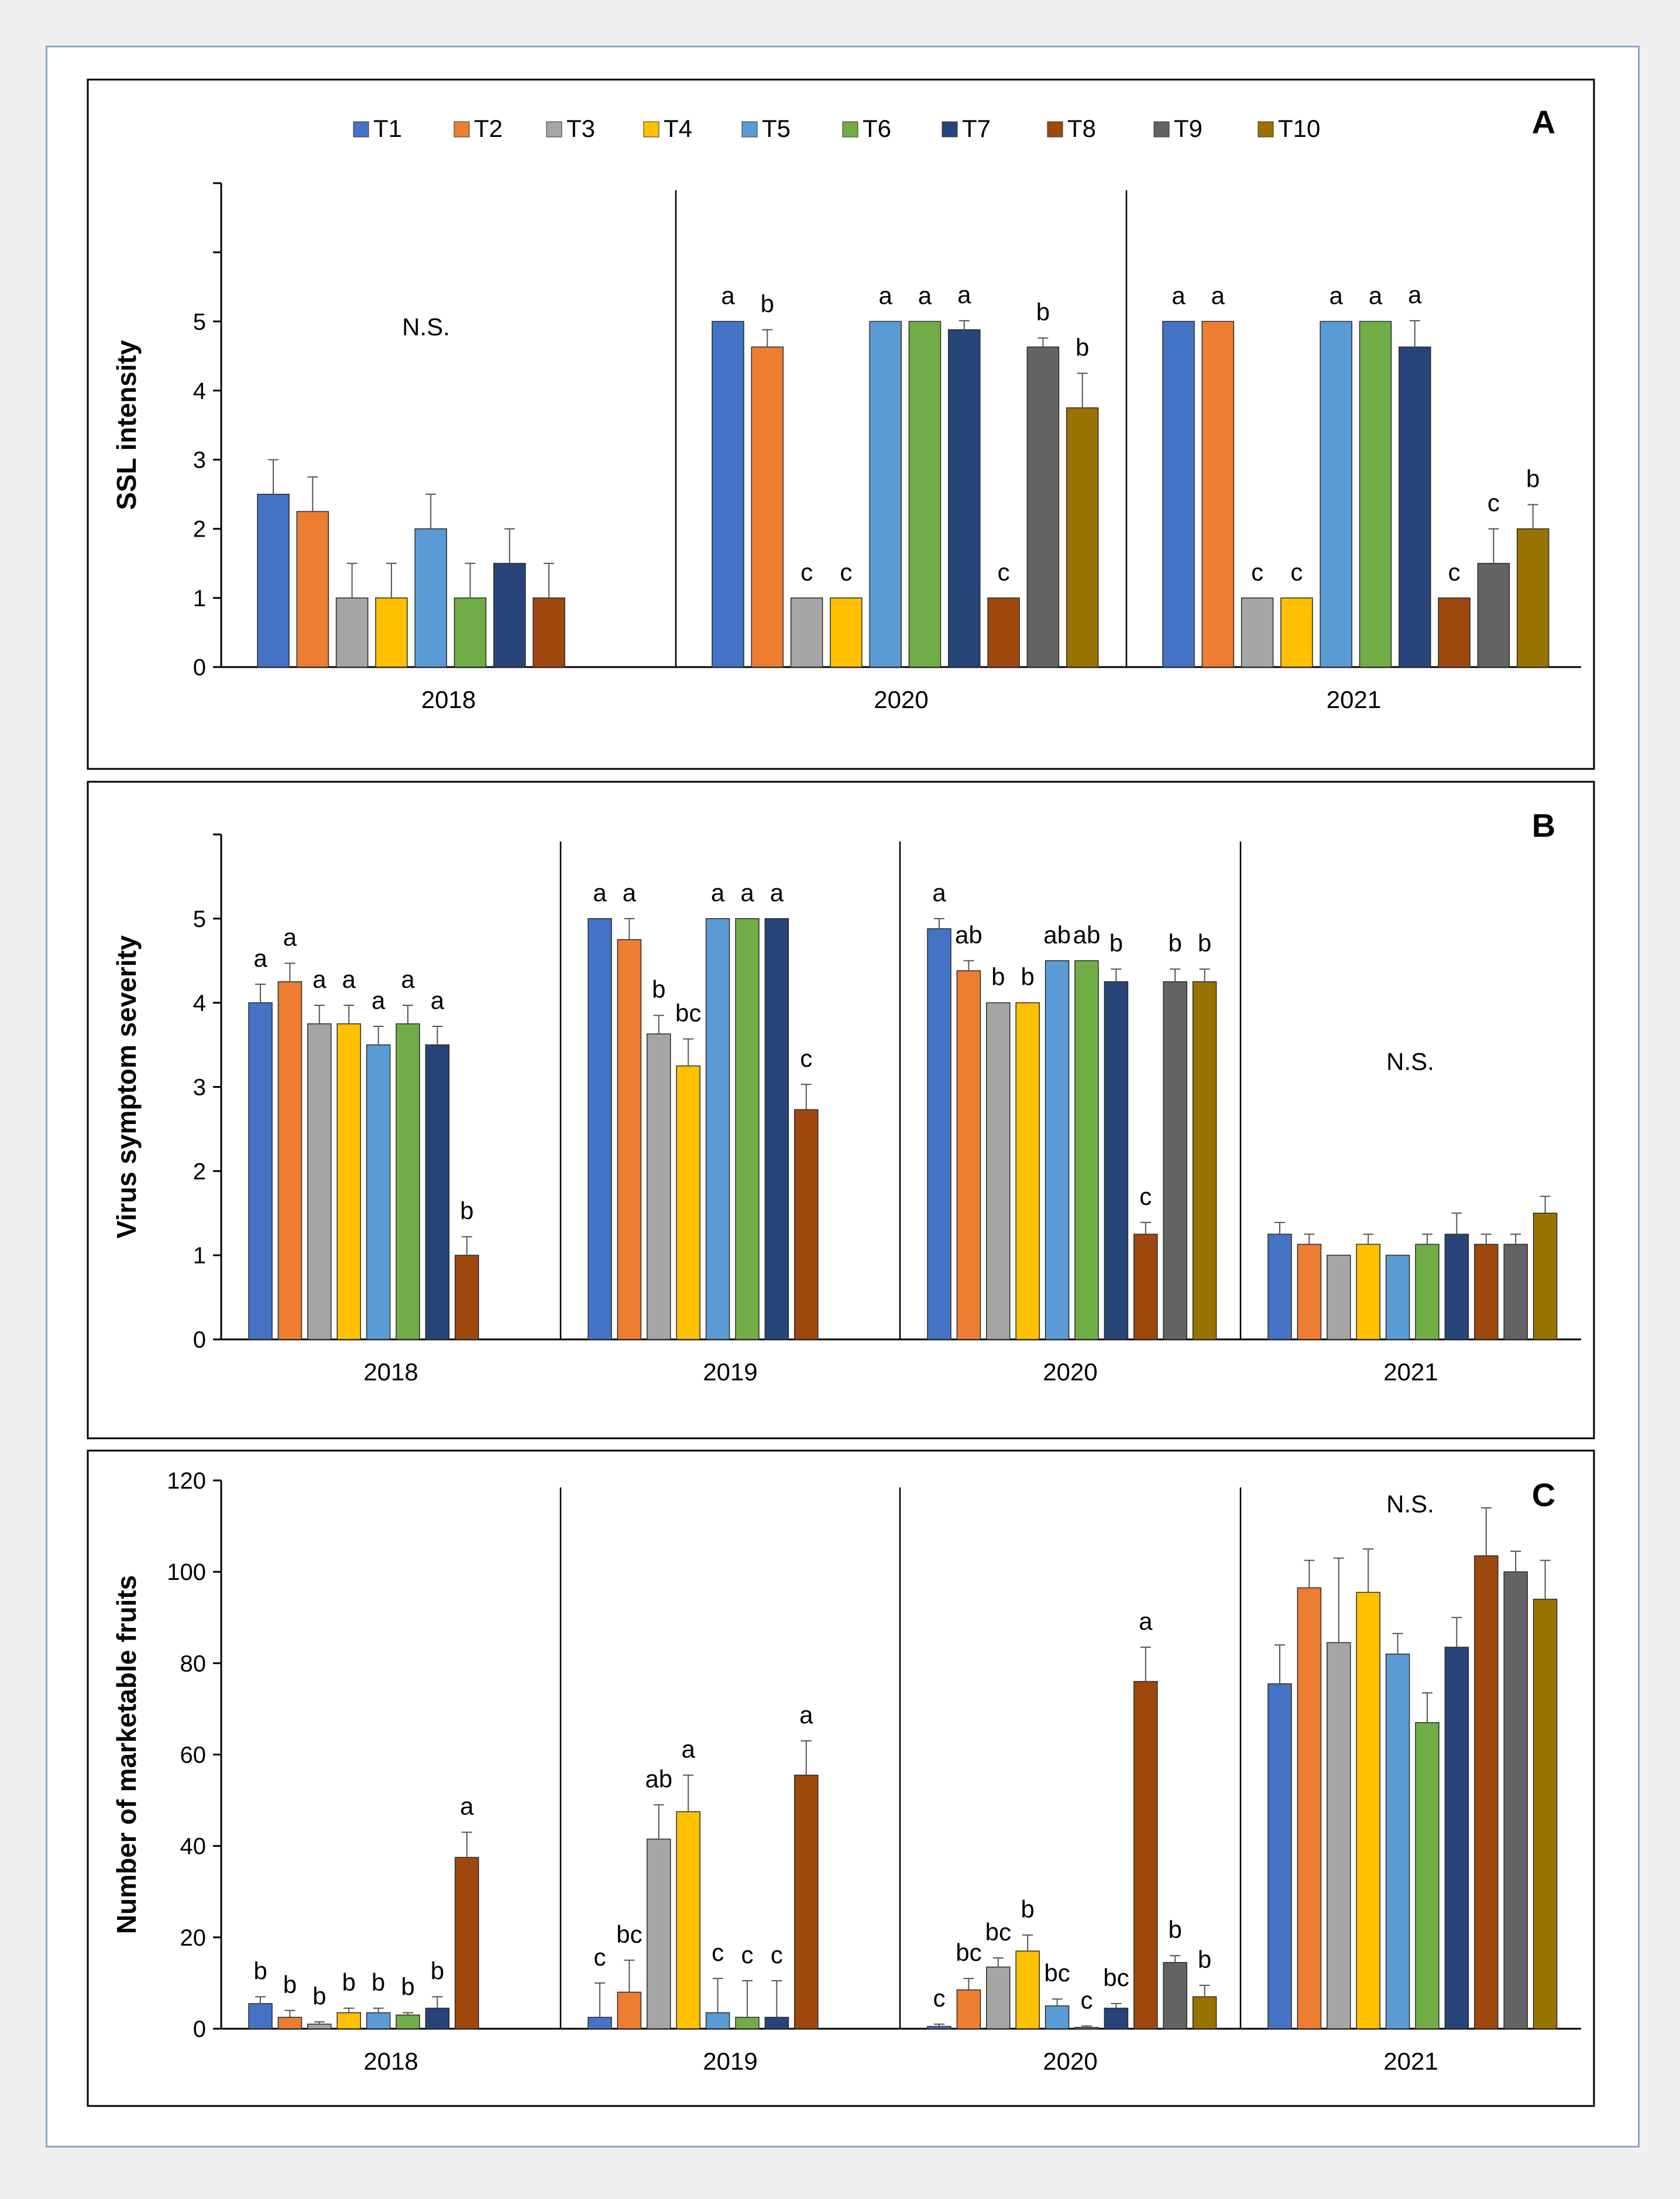 The image size is (1680, 2199). I want to click on legend-label-t3: T3, so click(580, 129).